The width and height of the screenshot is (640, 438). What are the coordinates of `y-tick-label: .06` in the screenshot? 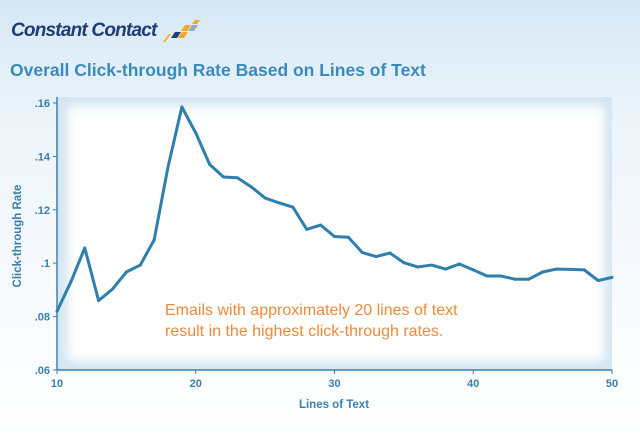 It's located at (42, 371).